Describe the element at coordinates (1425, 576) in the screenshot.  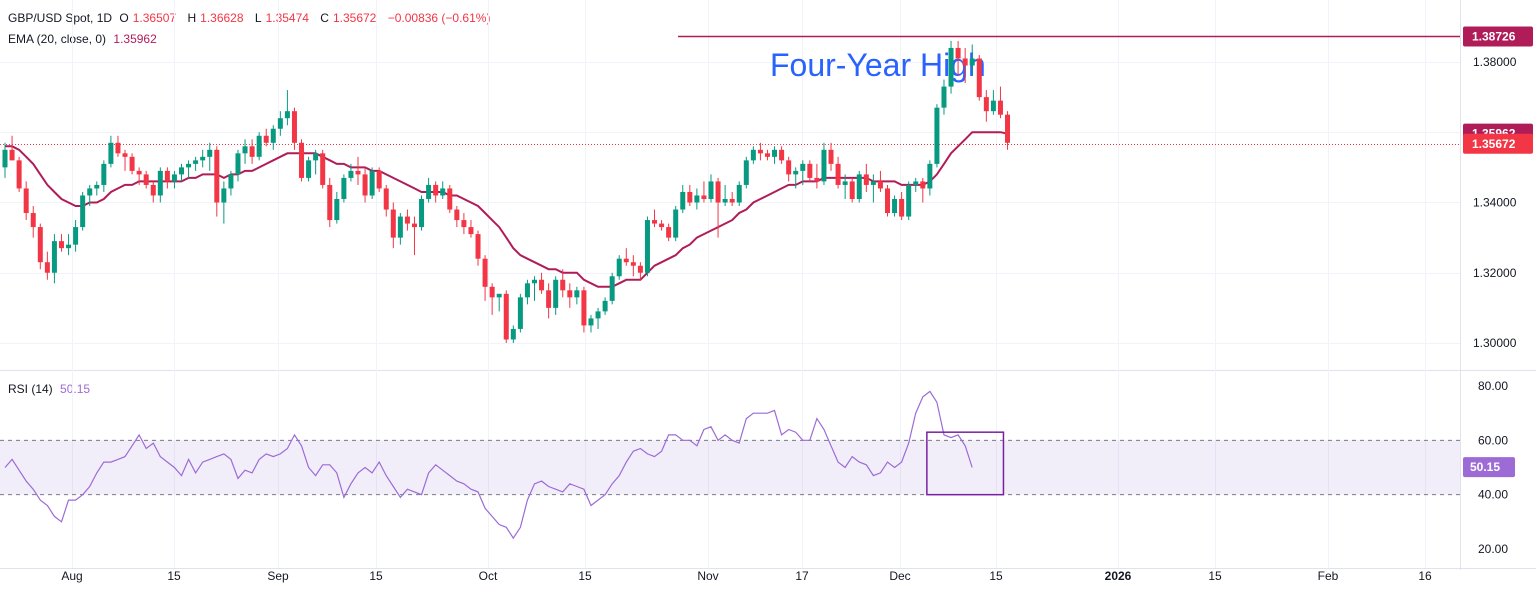
I see `time-tick-label: 16` at that location.